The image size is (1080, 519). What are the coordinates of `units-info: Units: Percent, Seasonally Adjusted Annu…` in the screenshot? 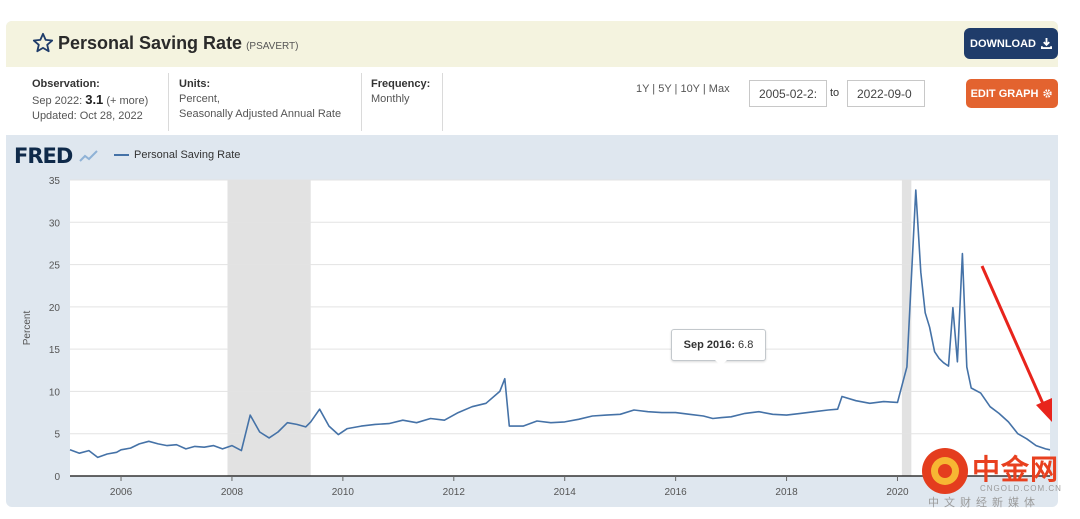 It's located at (260, 99).